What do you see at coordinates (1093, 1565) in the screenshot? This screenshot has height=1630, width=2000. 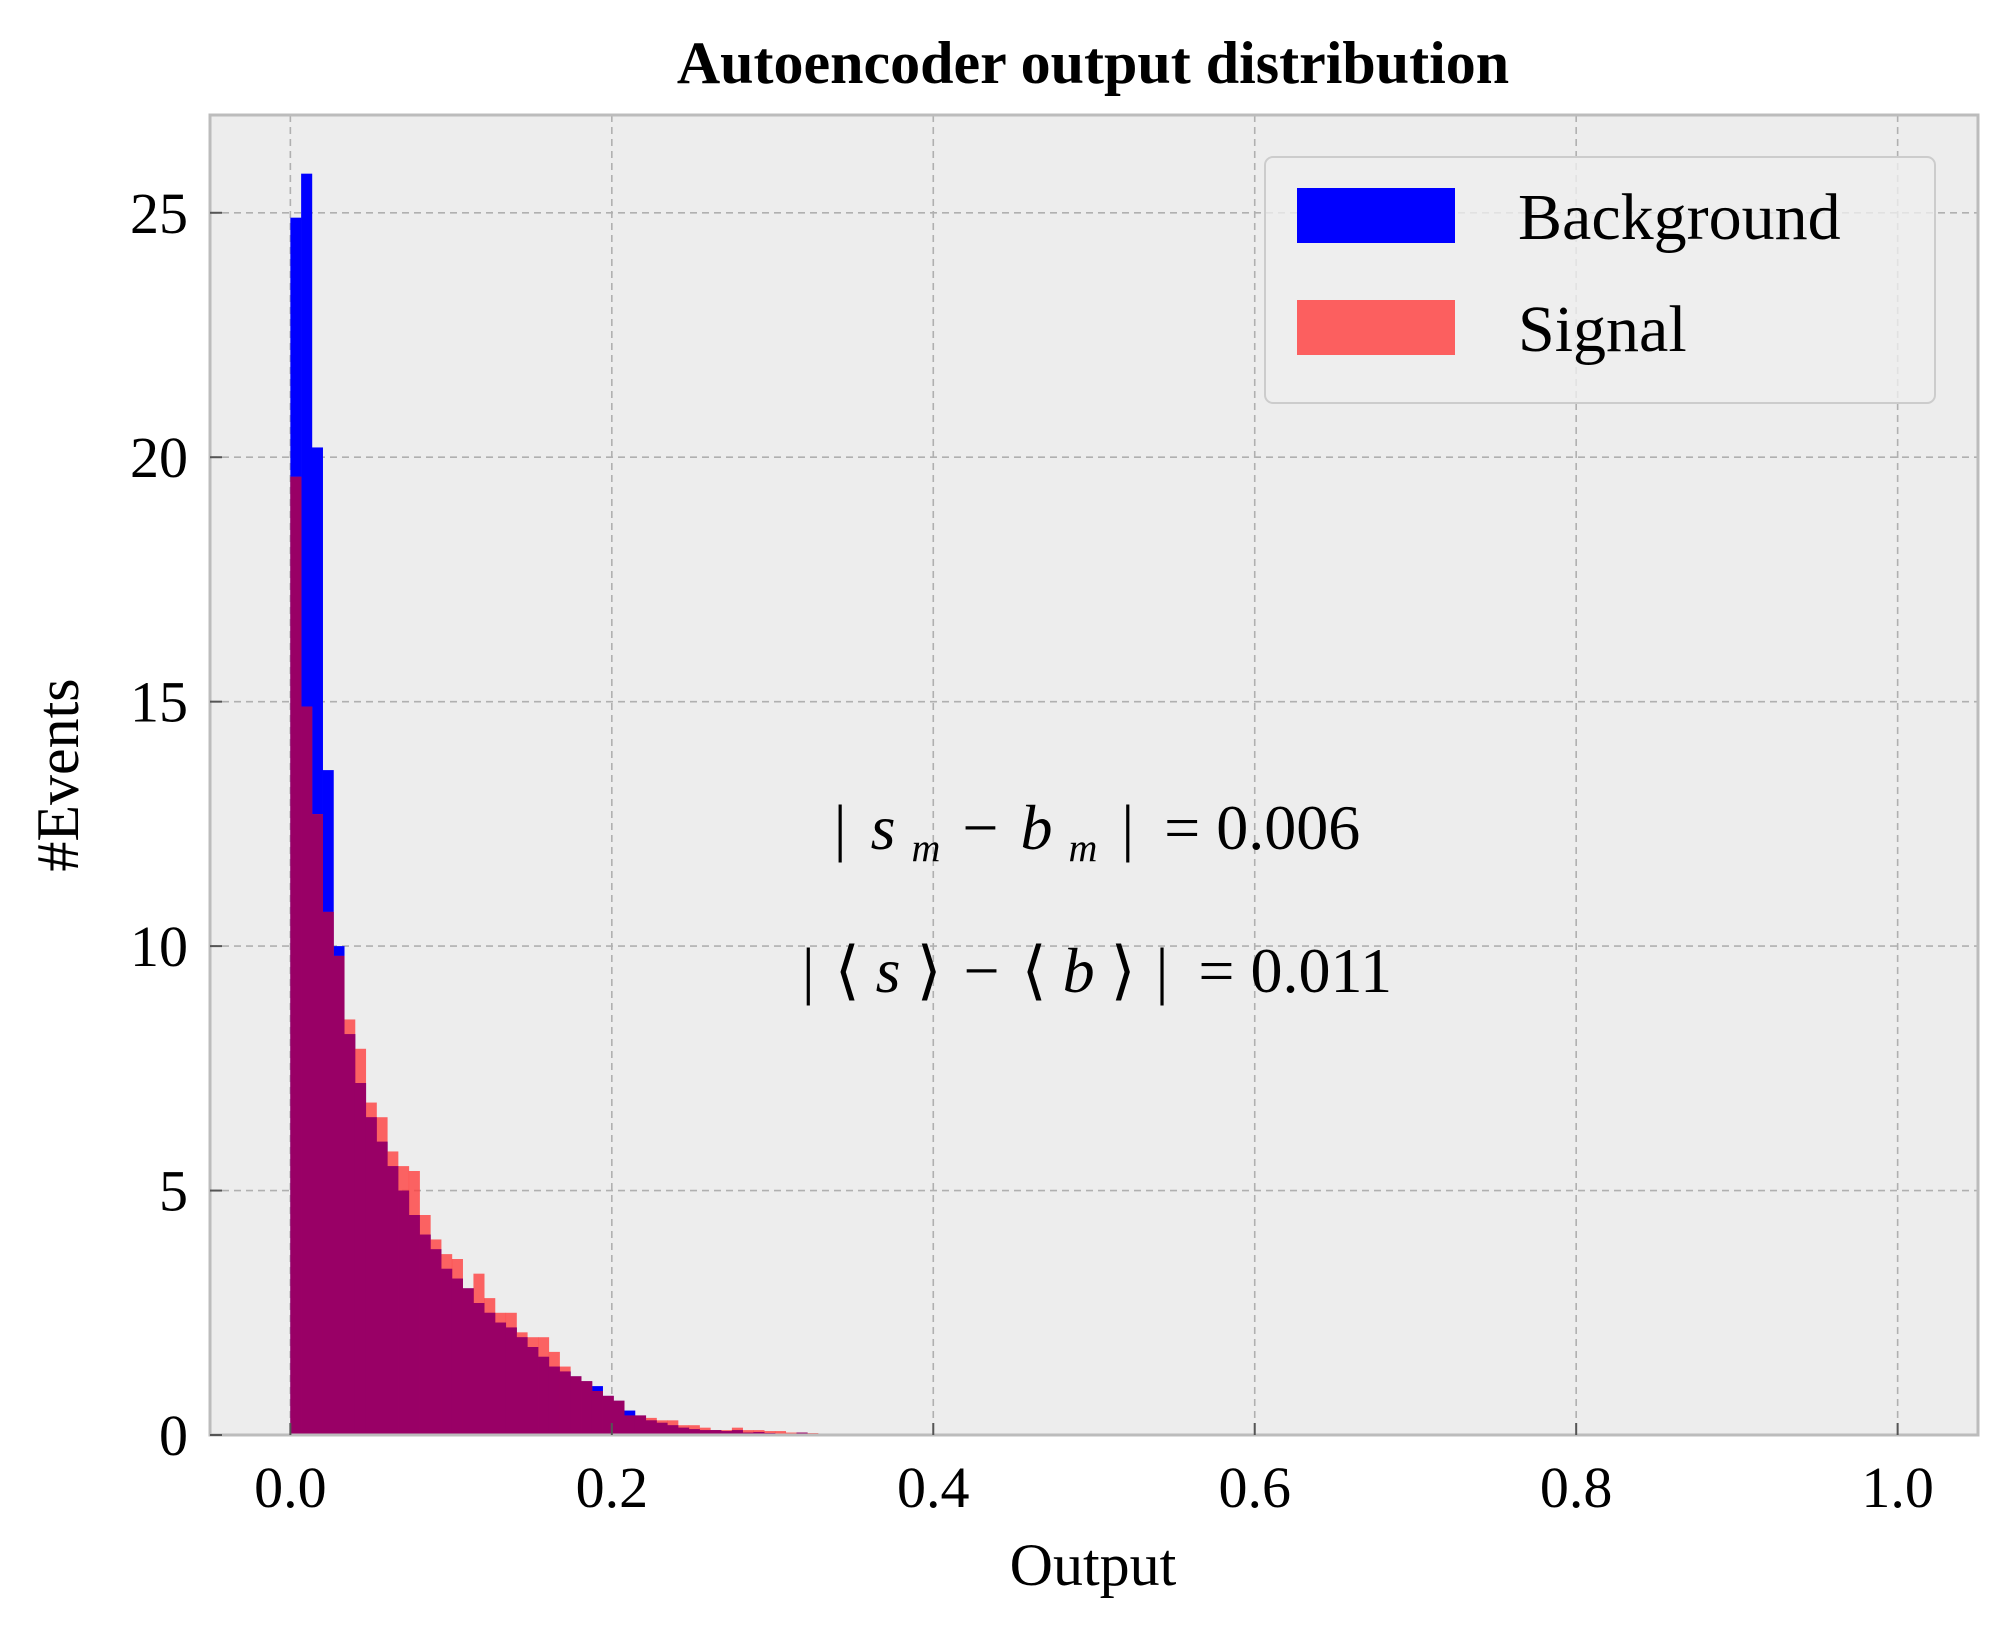 I see `x-axis-label: Output` at bounding box center [1093, 1565].